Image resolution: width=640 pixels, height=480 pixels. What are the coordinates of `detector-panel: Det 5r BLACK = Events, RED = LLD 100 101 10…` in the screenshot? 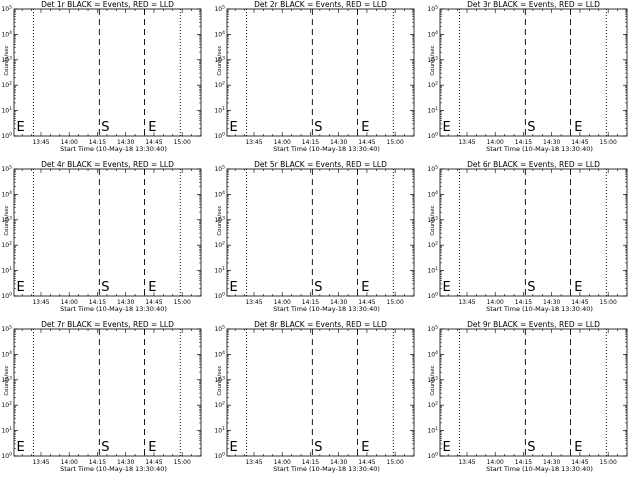 It's located at (314, 236).